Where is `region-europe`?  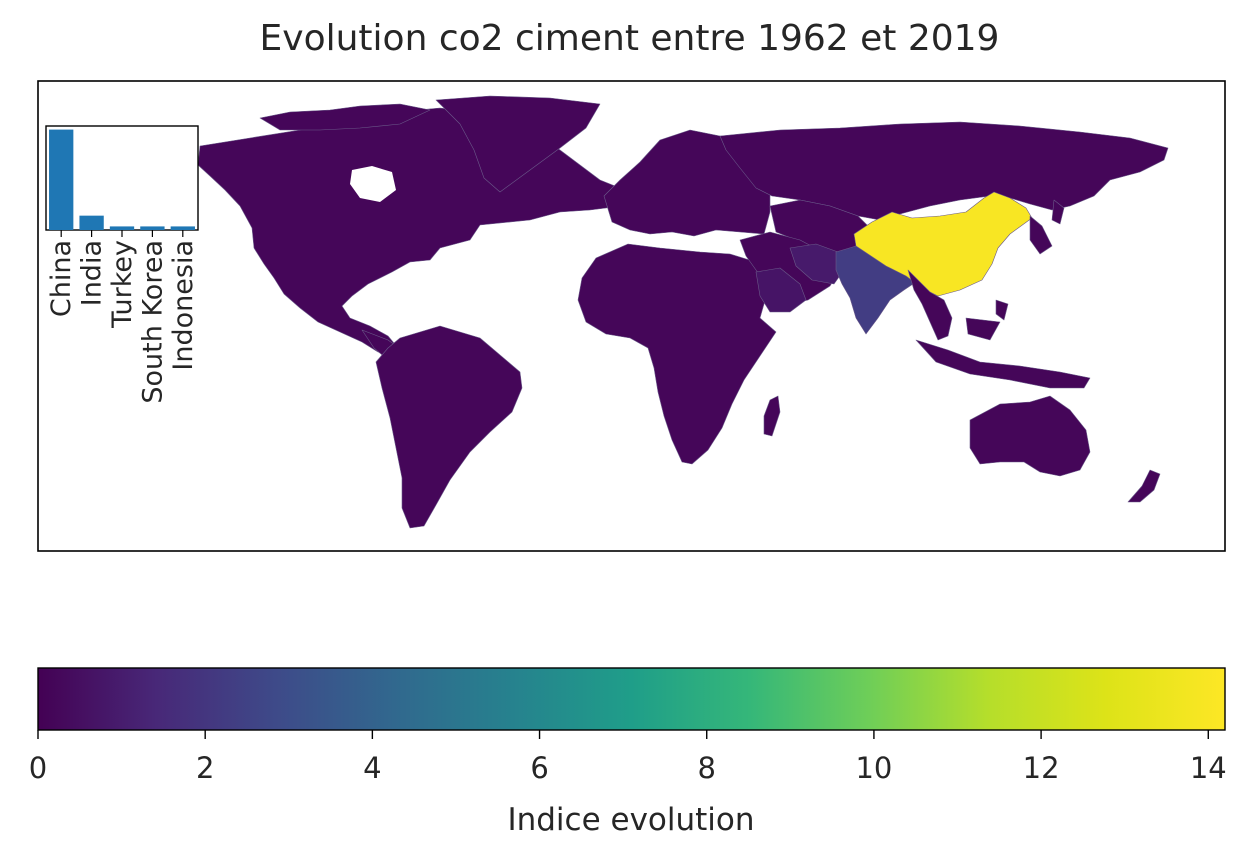 region-europe is located at coordinates (687, 183).